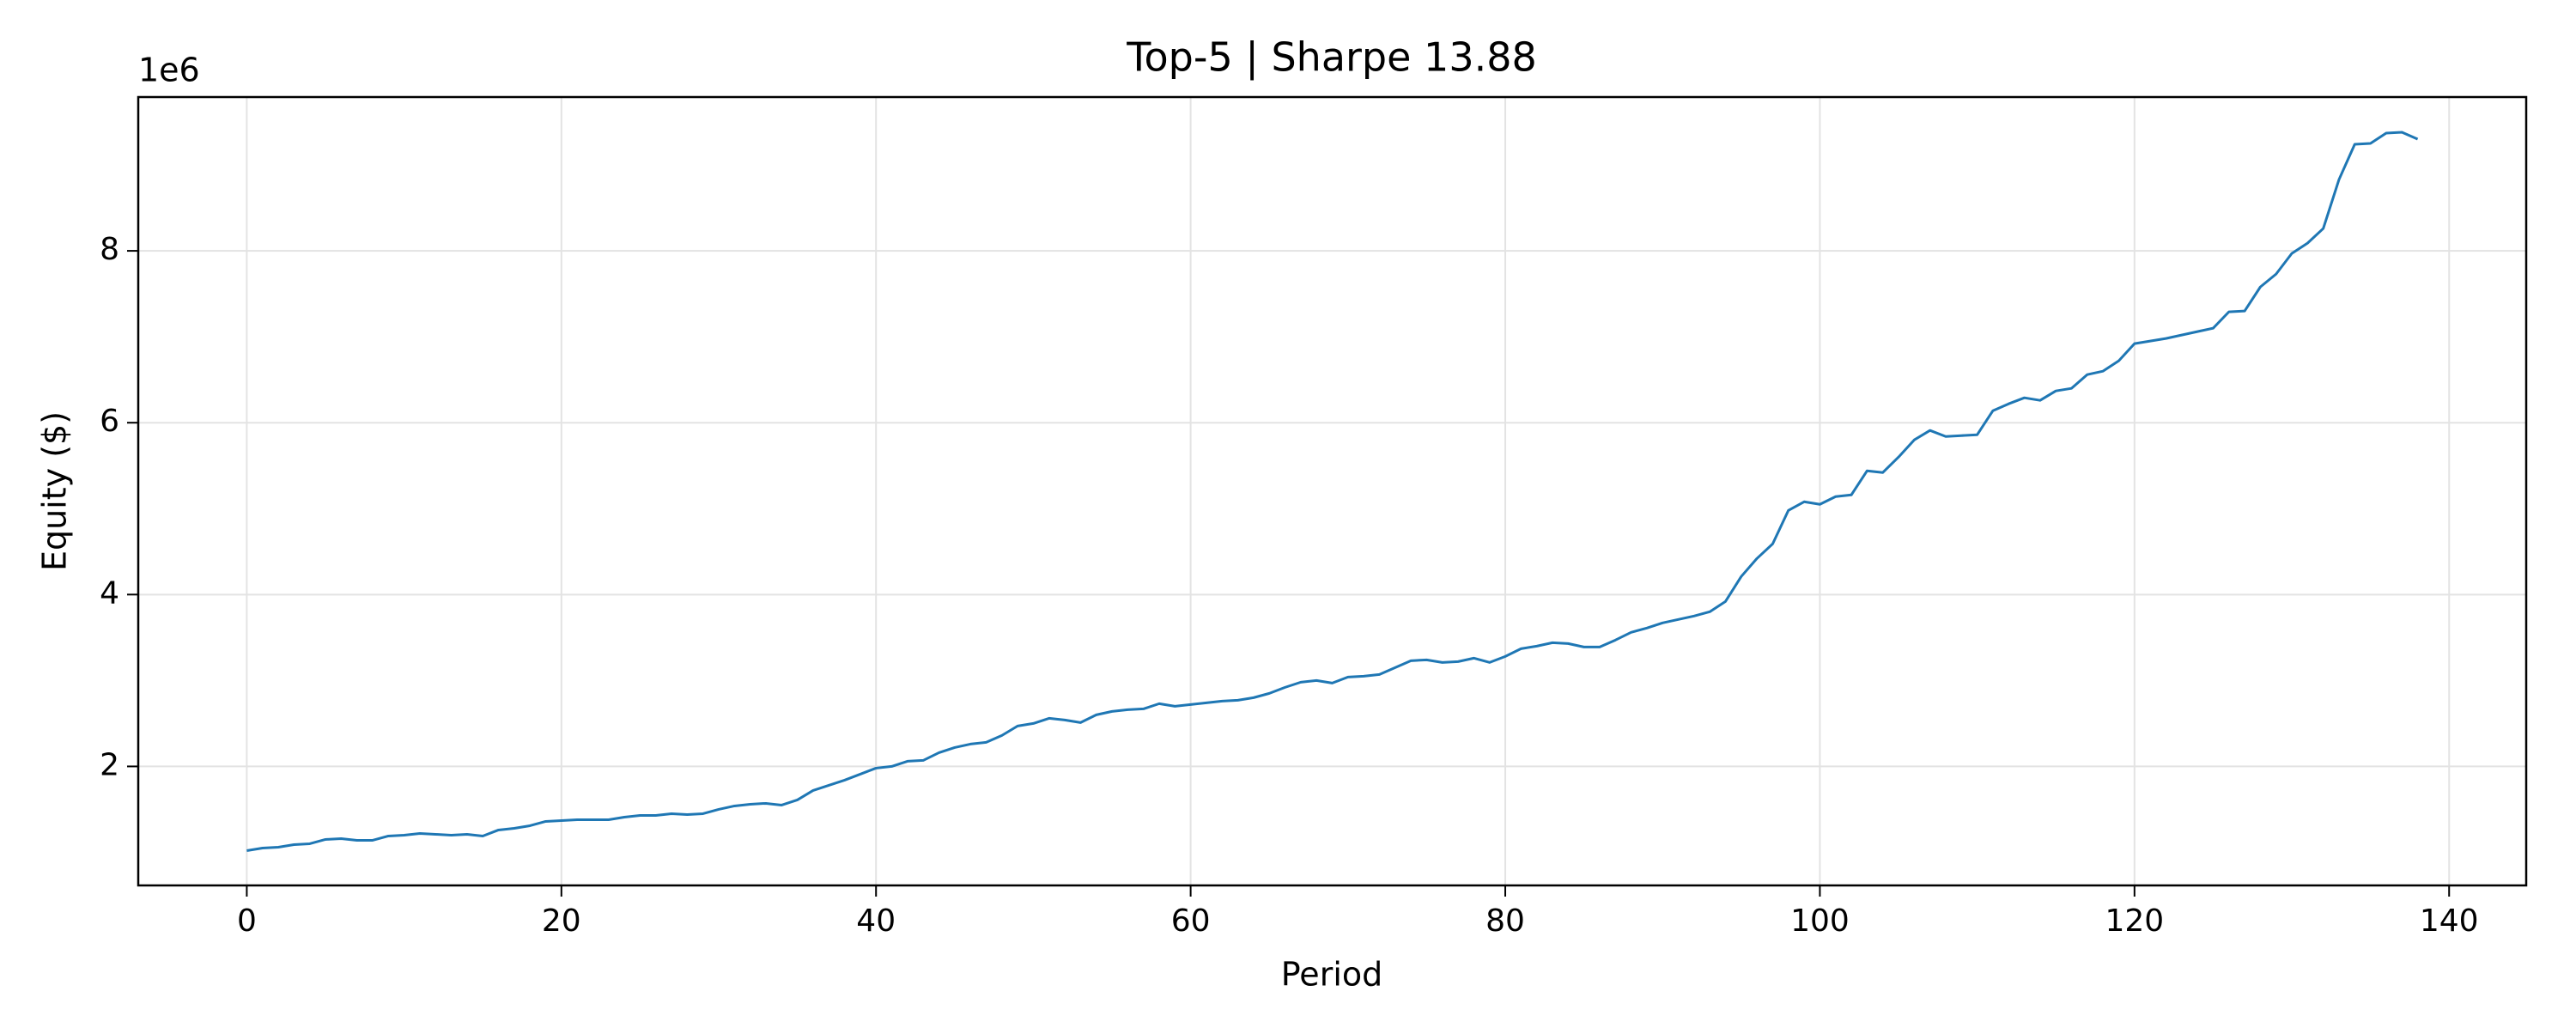 Image resolution: width=2576 pixels, height=1034 pixels. What do you see at coordinates (109, 593) in the screenshot?
I see `y-tick-label: 4` at bounding box center [109, 593].